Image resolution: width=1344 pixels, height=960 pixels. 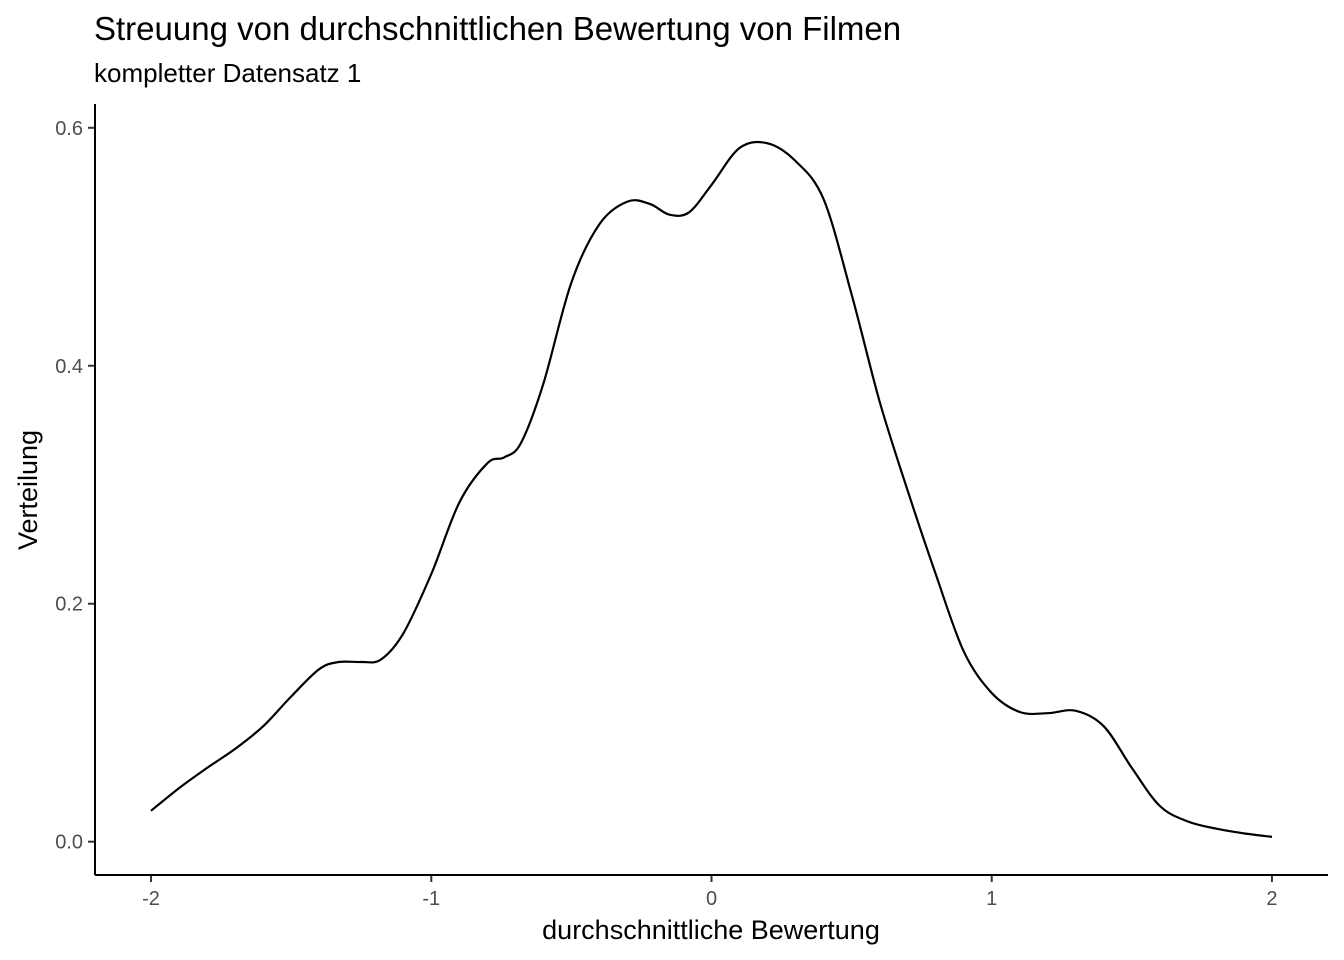 What do you see at coordinates (69, 843) in the screenshot?
I see `y-tick-label: 0.0` at bounding box center [69, 843].